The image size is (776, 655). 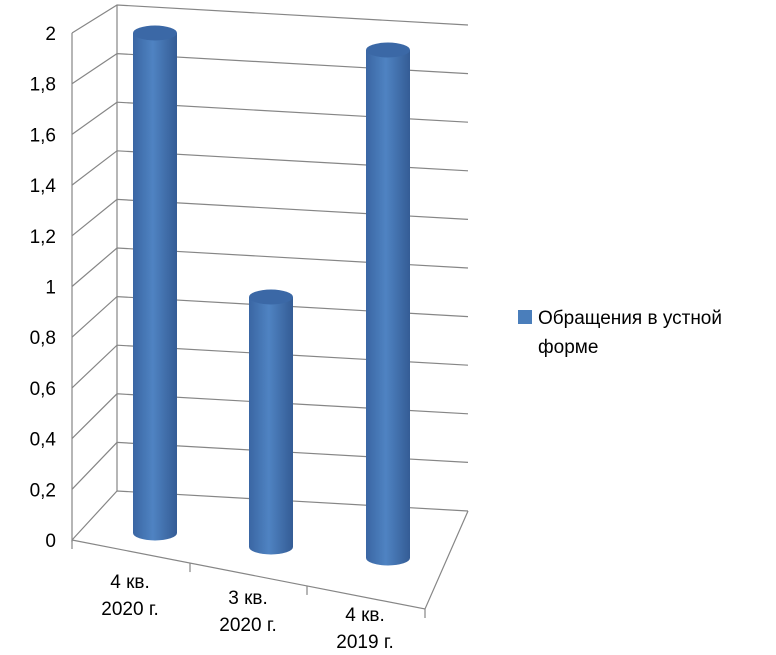 What do you see at coordinates (129, 596) in the screenshot?
I see `x-tick-label: 4 кв. 2020 г.` at bounding box center [129, 596].